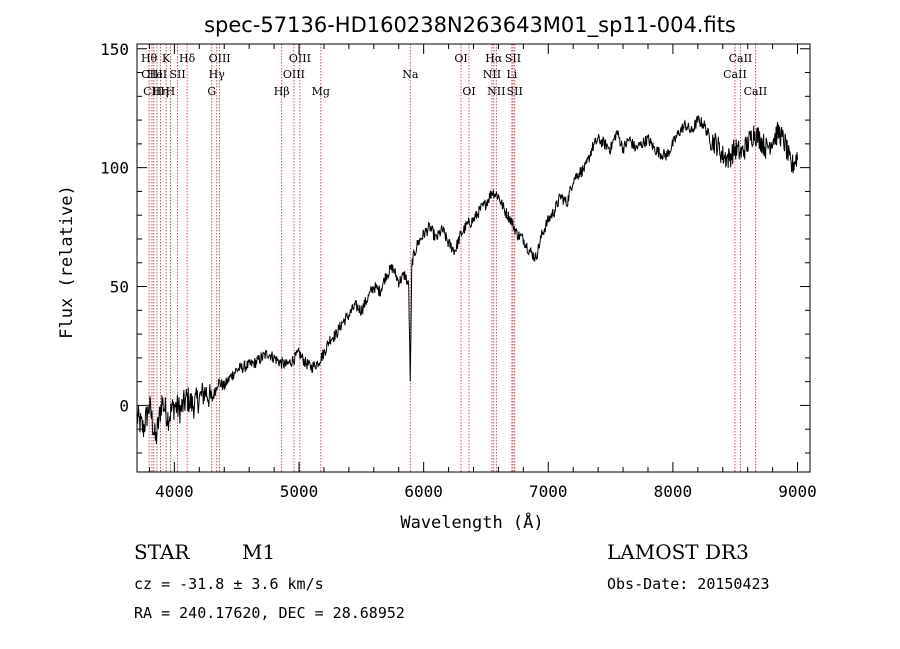 The width and height of the screenshot is (900, 649). What do you see at coordinates (124, 405) in the screenshot?
I see `y-tick-label: 0` at bounding box center [124, 405].